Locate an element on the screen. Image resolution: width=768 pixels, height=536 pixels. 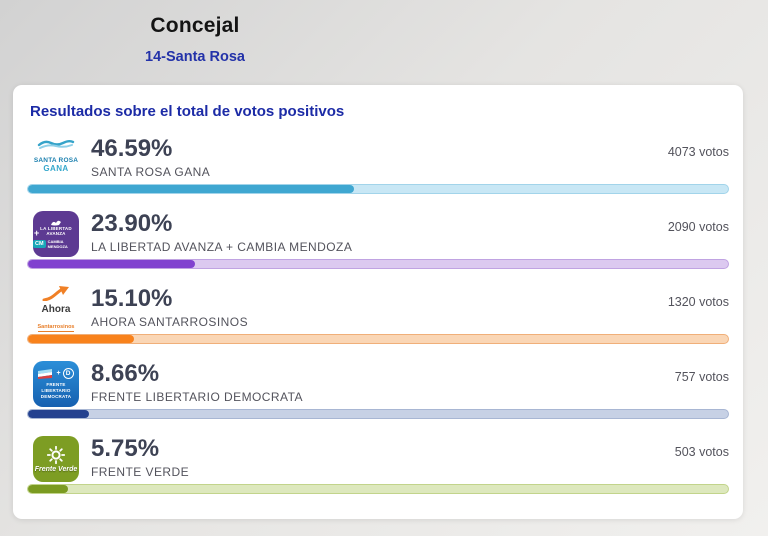
frente-verde-logo: Frente Verde is located at coordinates (56, 459).